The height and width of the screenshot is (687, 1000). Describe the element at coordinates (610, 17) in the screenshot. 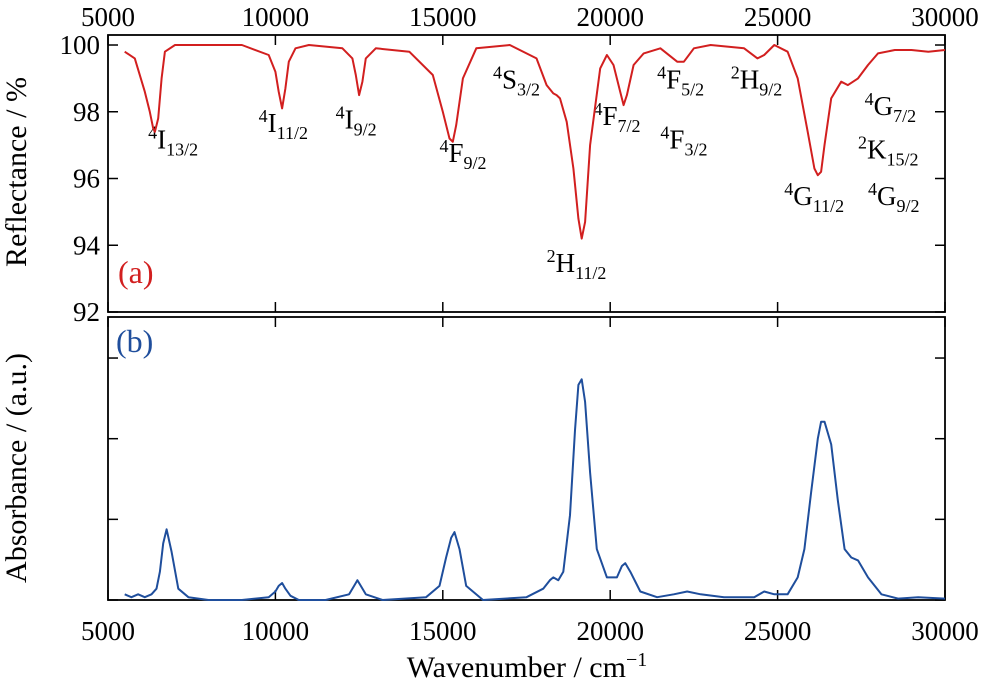

I see `x-tick-label-top: 20000` at that location.